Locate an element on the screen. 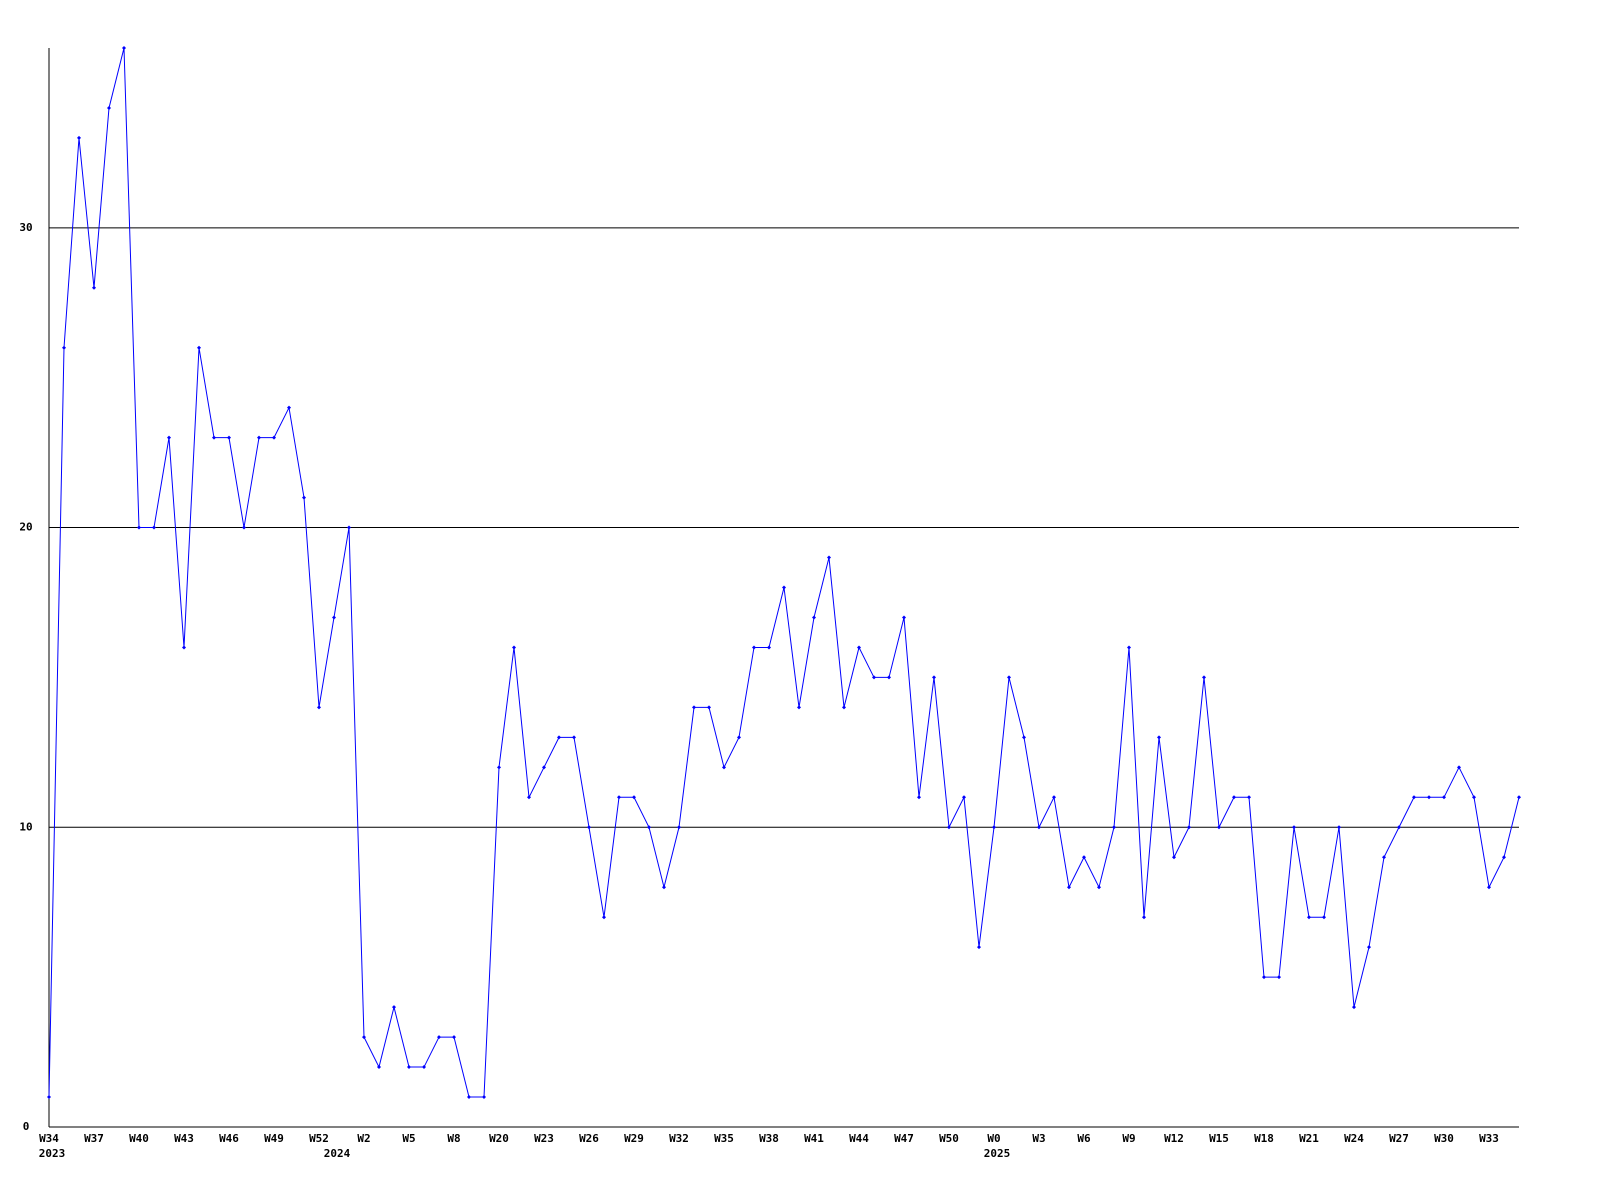 Image resolution: width=1600 pixels, height=1200 pixels. x-tick-label: W43 is located at coordinates (184, 1138).